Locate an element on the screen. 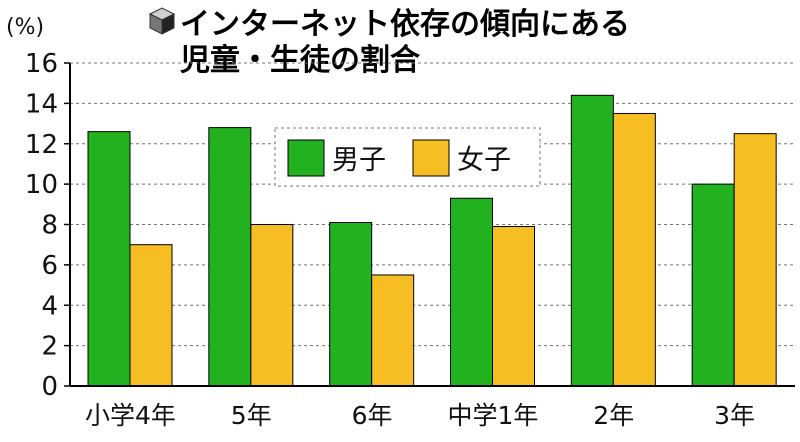 The height and width of the screenshot is (442, 800). y-tick-label: 2 is located at coordinates (49, 347).